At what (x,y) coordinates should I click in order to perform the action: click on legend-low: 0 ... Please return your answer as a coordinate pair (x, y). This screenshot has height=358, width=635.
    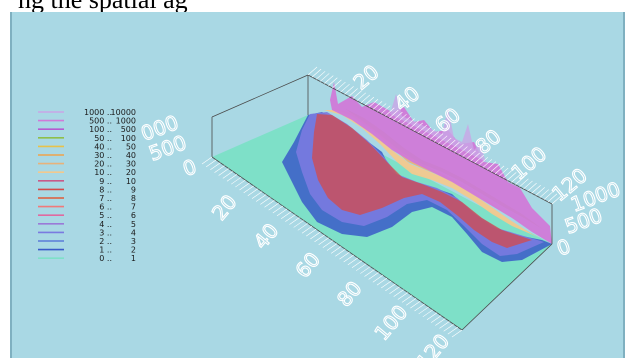
    Looking at the image, I should click on (105, 258).